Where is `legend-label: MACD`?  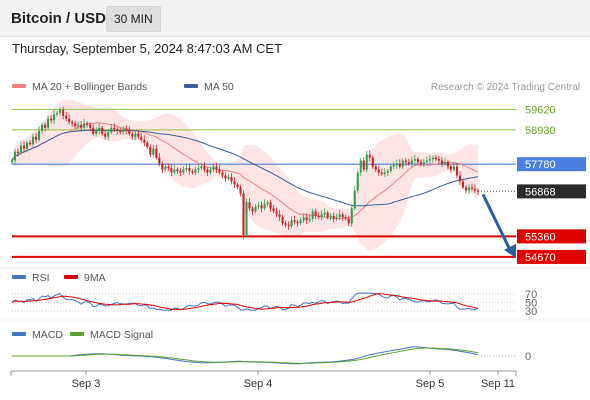
legend-label: MACD is located at coordinates (47, 335).